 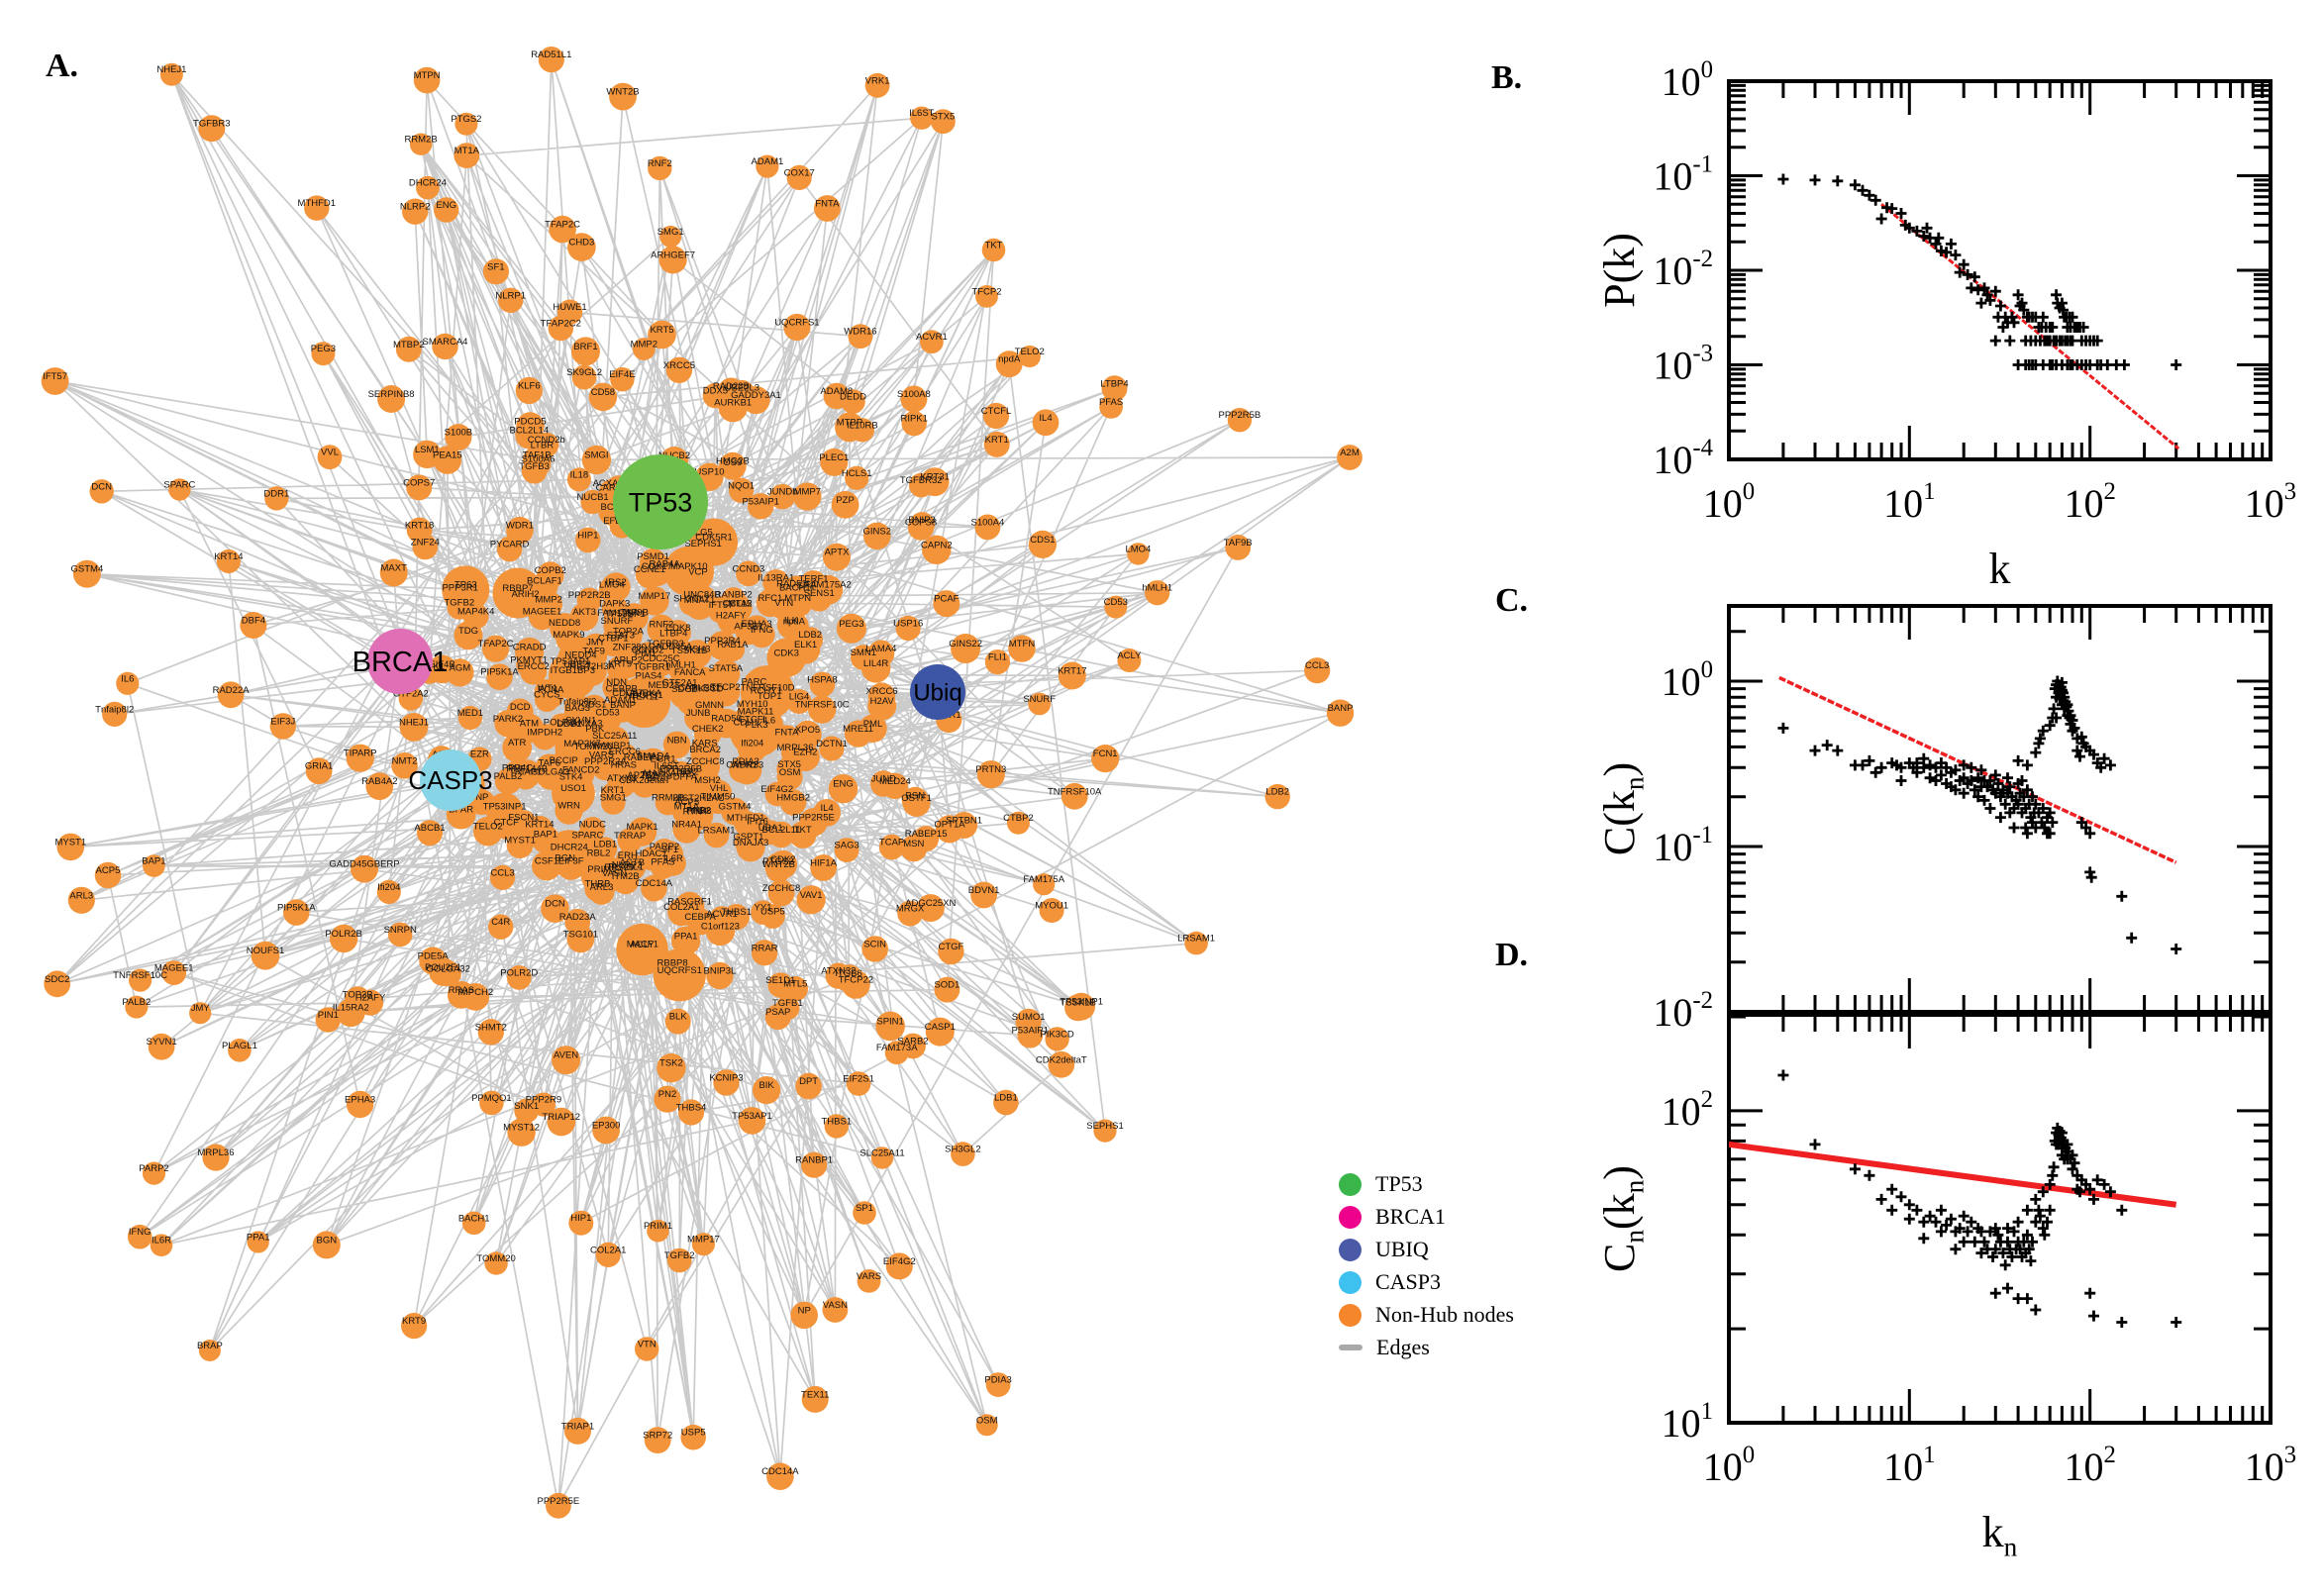 I want to click on svg-text: VTN, so click(x=647, y=1345).